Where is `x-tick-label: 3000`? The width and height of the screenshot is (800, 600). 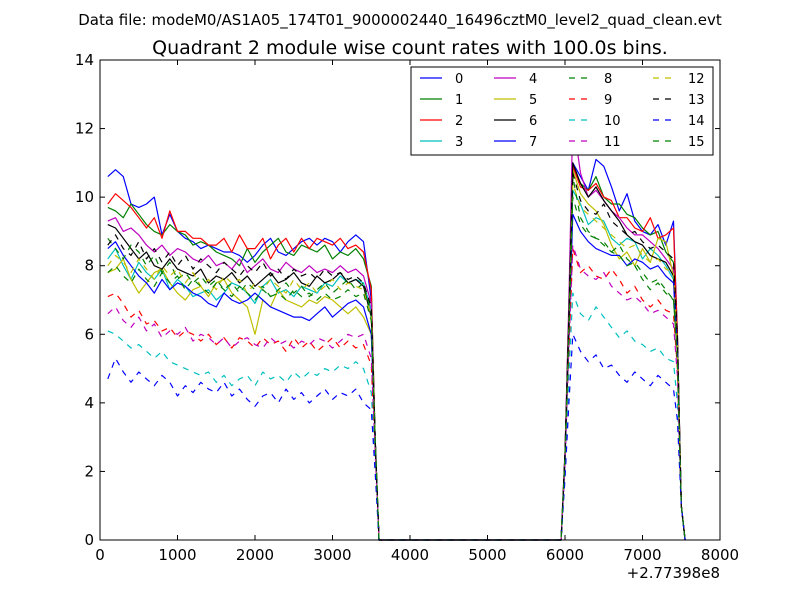
x-tick-label: 3000 is located at coordinates (332, 555).